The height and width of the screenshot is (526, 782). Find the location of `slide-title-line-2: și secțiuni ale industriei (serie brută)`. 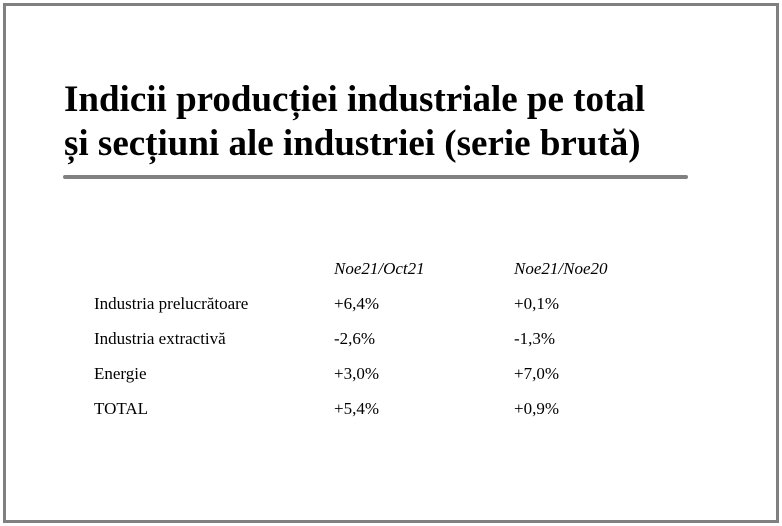

slide-title-line-2: și secțiuni ale industriei (serie brută) is located at coordinates (352, 143).